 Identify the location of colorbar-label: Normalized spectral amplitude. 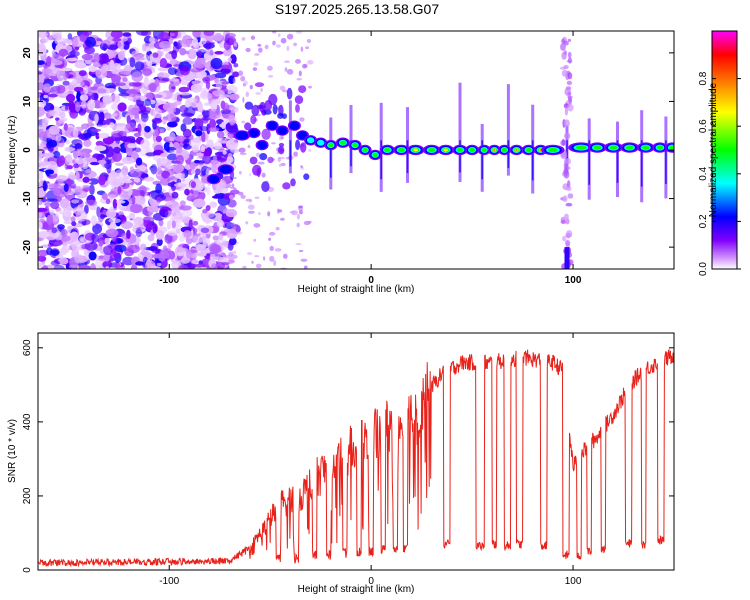
(713, 149).